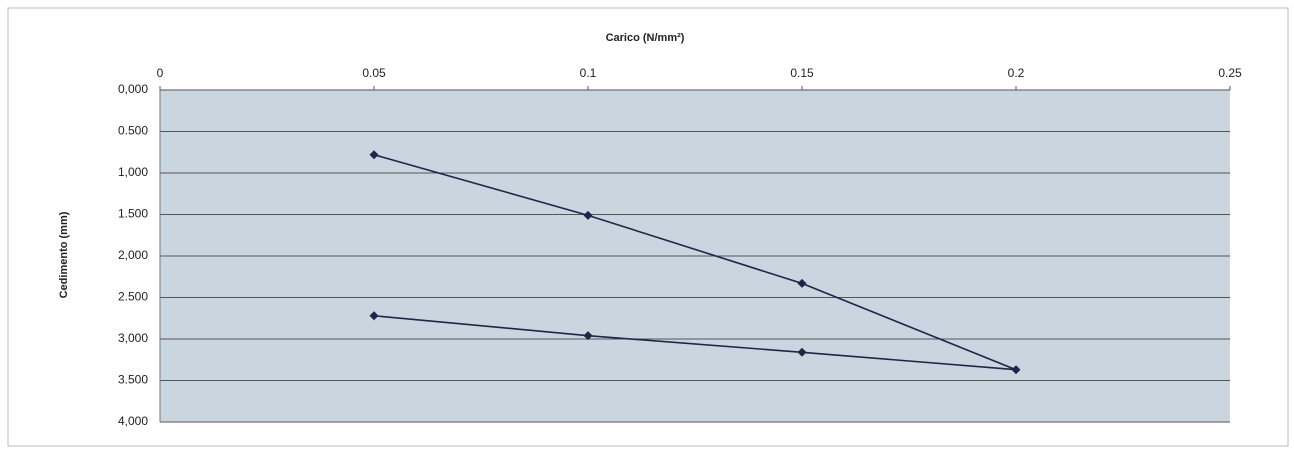 The image size is (1294, 452). I want to click on y-tick-label: 1,000, so click(133, 172).